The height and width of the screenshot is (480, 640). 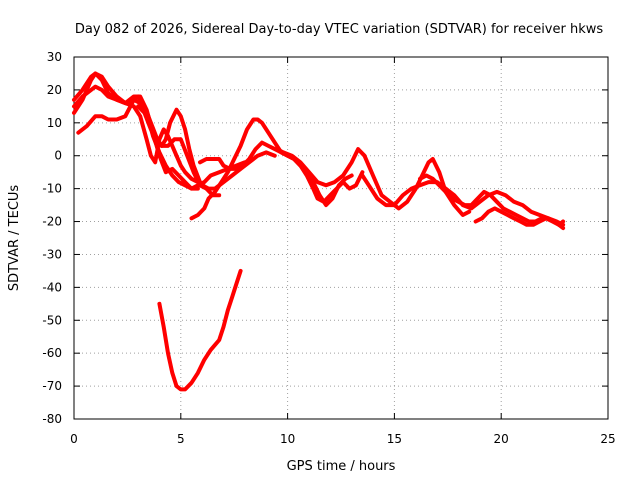 I want to click on y-tick-label: 0, so click(x=58, y=156).